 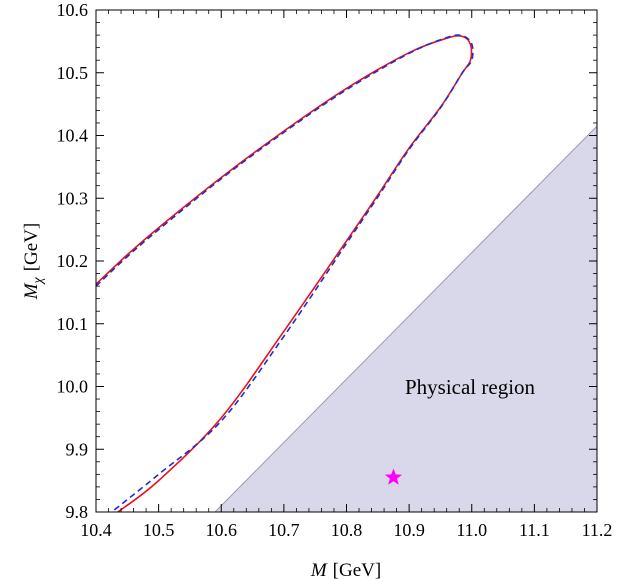 I want to click on y-tick-label: 10.5, so click(x=73, y=73).